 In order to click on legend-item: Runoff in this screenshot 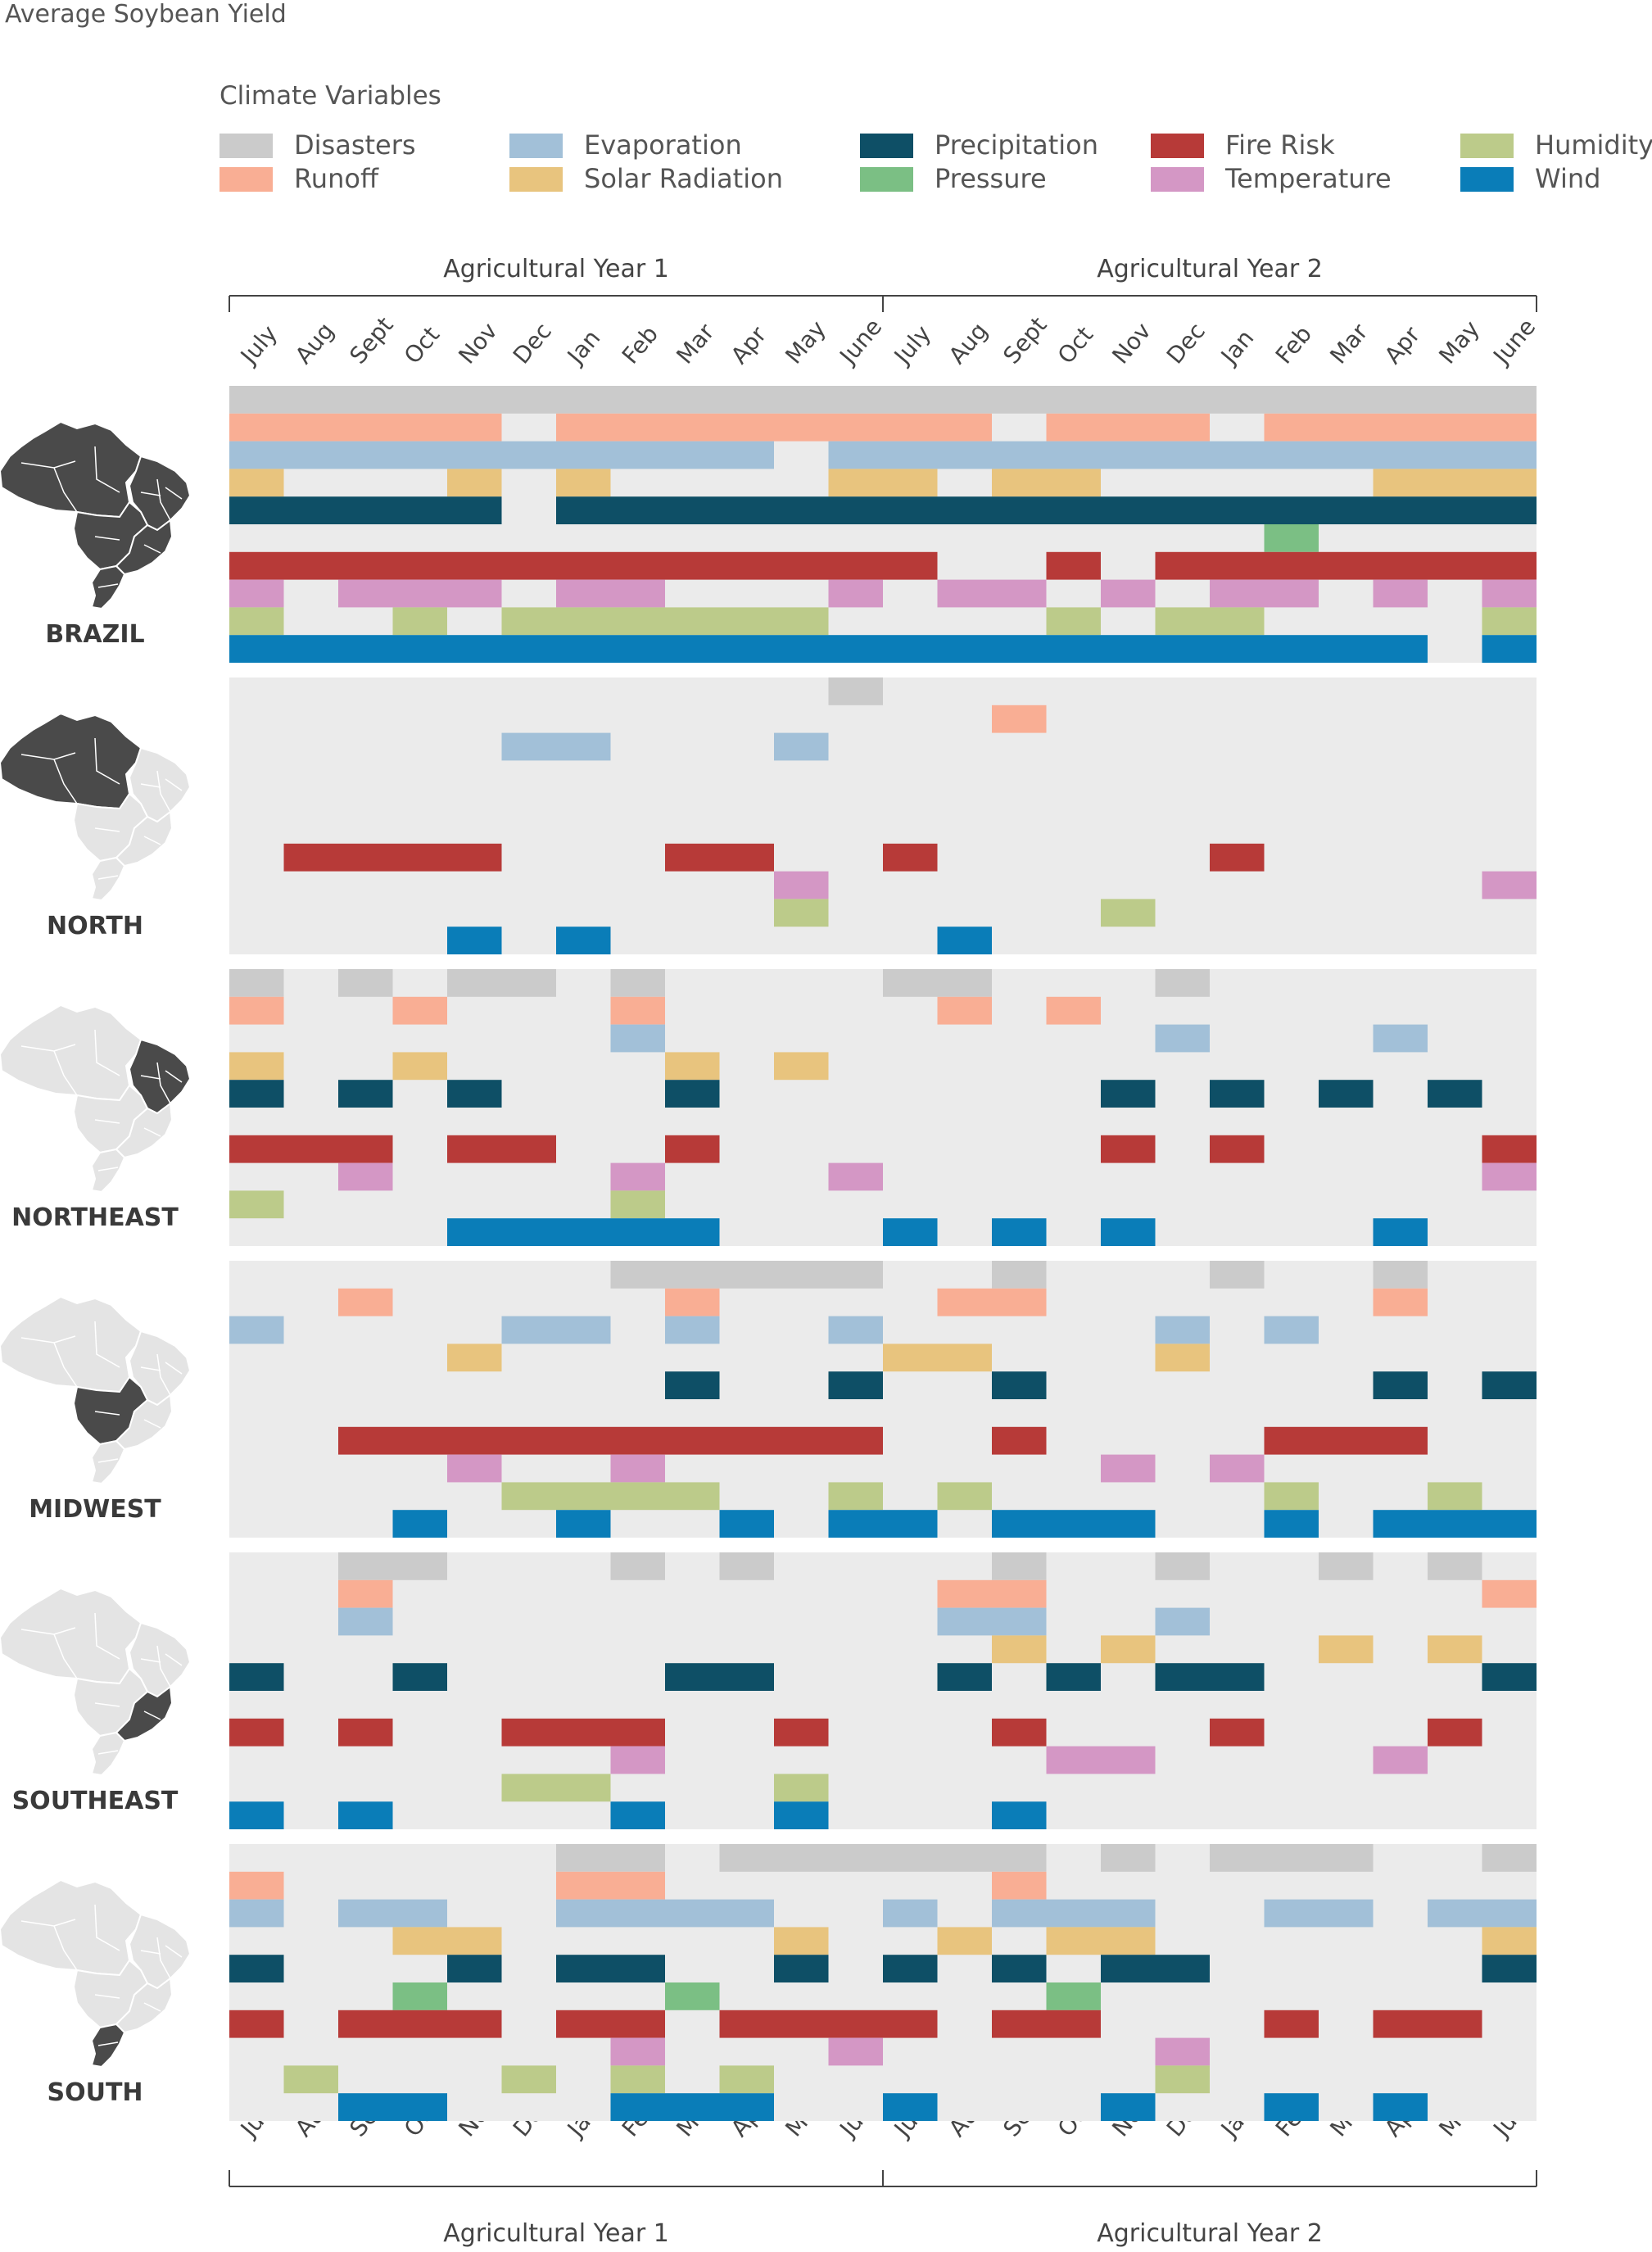, I will do `click(299, 178)`.